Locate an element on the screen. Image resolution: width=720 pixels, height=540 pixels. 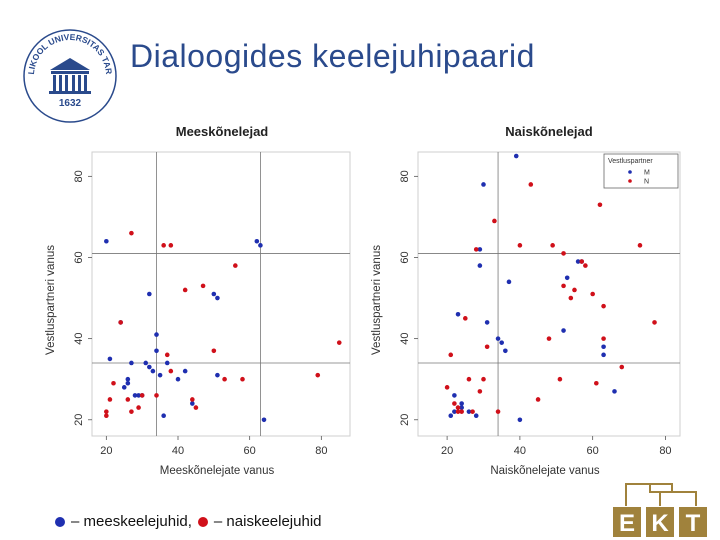
ekt-logo: E K T is located at coordinates (660, 510).